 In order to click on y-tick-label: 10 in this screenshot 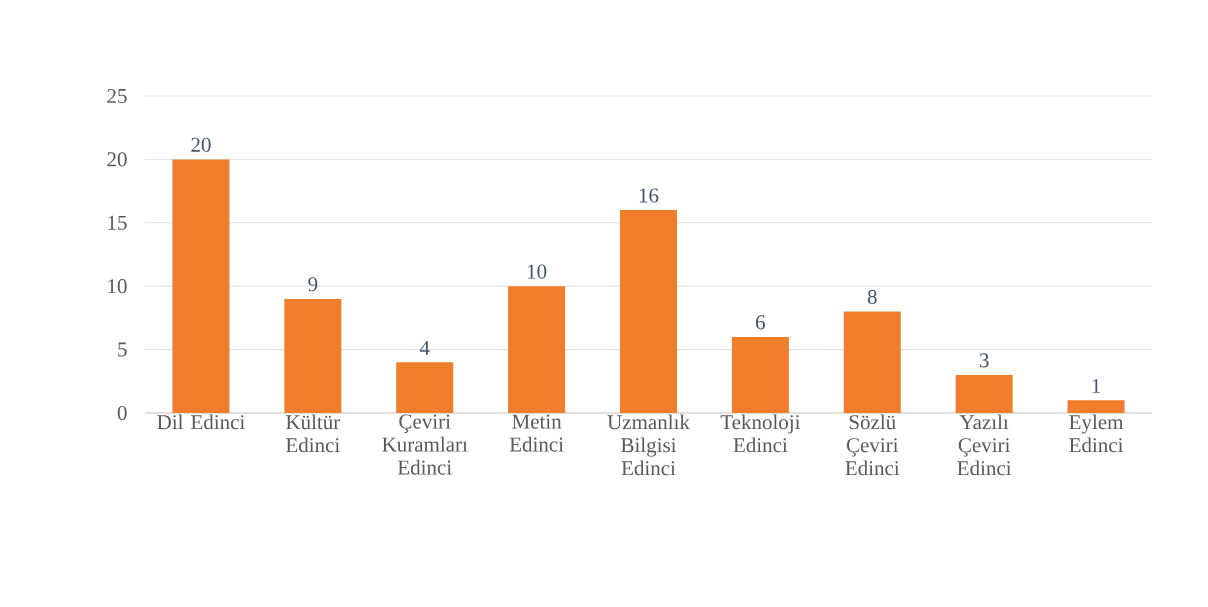, I will do `click(117, 286)`.